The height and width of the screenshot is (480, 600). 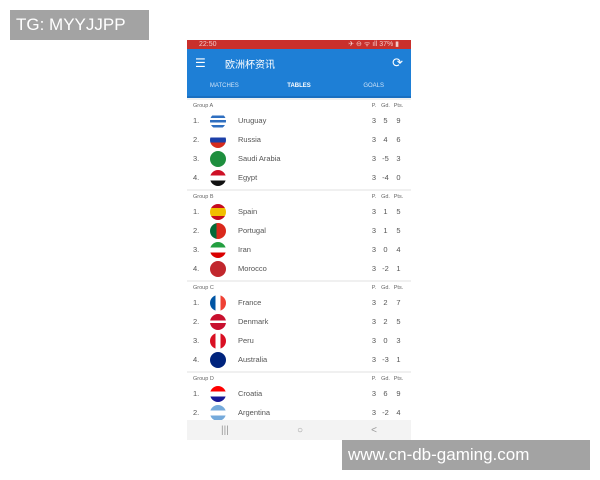 I want to click on team-row: 1. Uruguay 3 5 9, so click(x=299, y=120).